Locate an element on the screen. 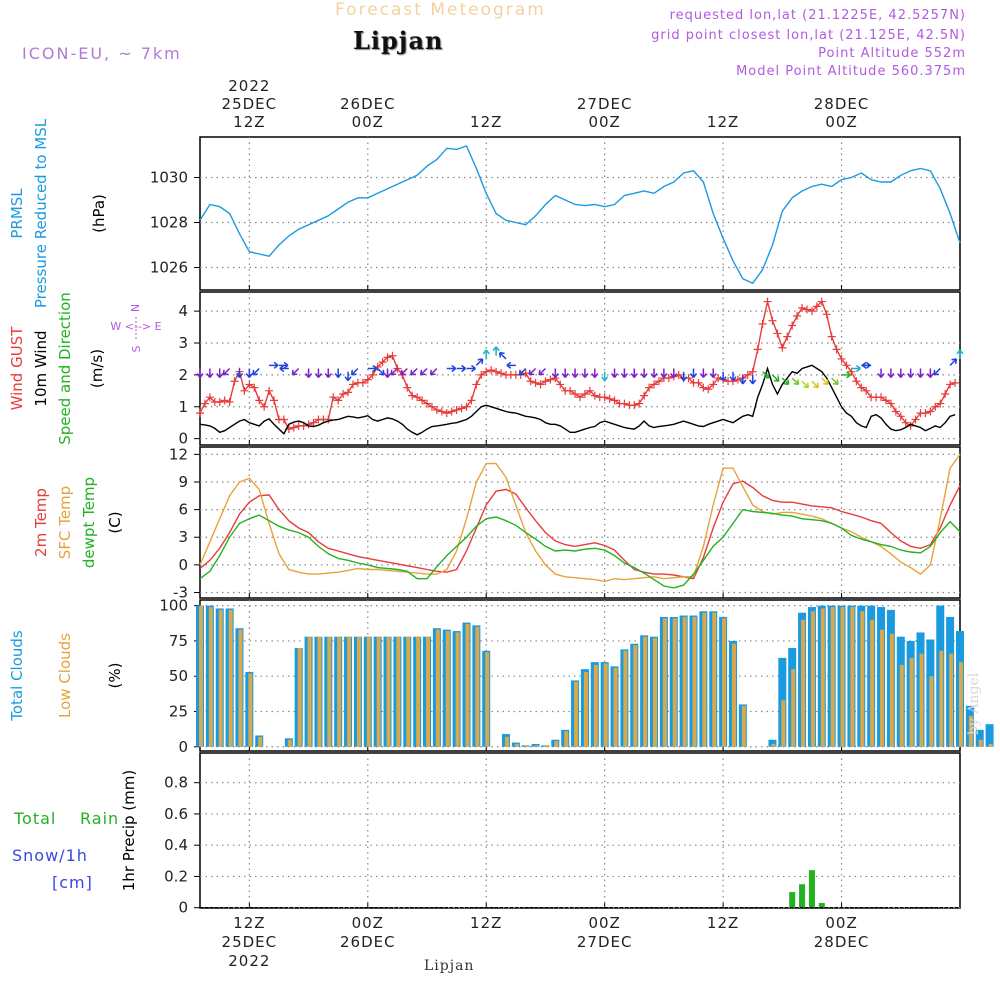 The width and height of the screenshot is (1000, 1000). y-tick-label: 6 is located at coordinates (183, 510).